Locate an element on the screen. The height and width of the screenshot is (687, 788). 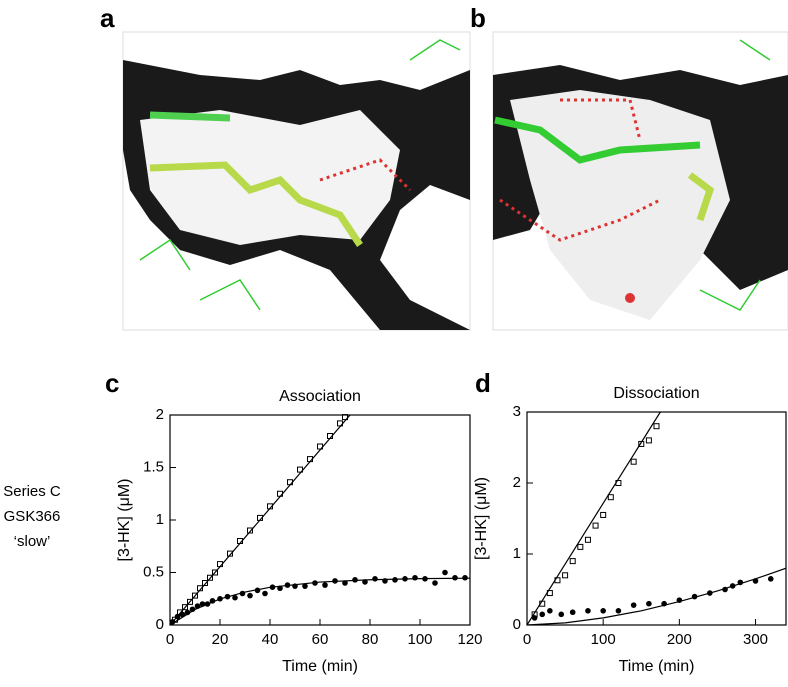
x-tick-label: 20 is located at coordinates (220, 639).